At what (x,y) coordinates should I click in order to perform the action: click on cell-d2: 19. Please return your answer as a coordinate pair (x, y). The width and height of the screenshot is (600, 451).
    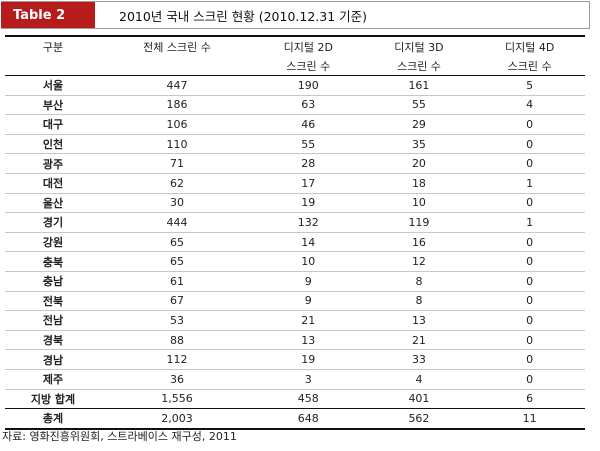
    Looking at the image, I should click on (308, 359).